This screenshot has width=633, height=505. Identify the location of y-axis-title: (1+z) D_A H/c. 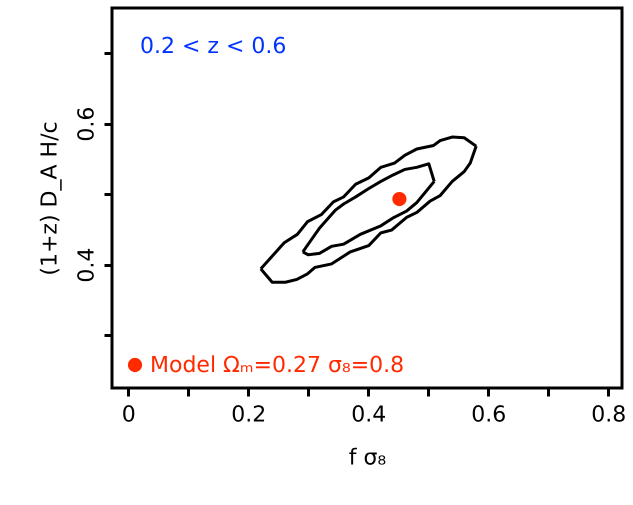
(50, 198).